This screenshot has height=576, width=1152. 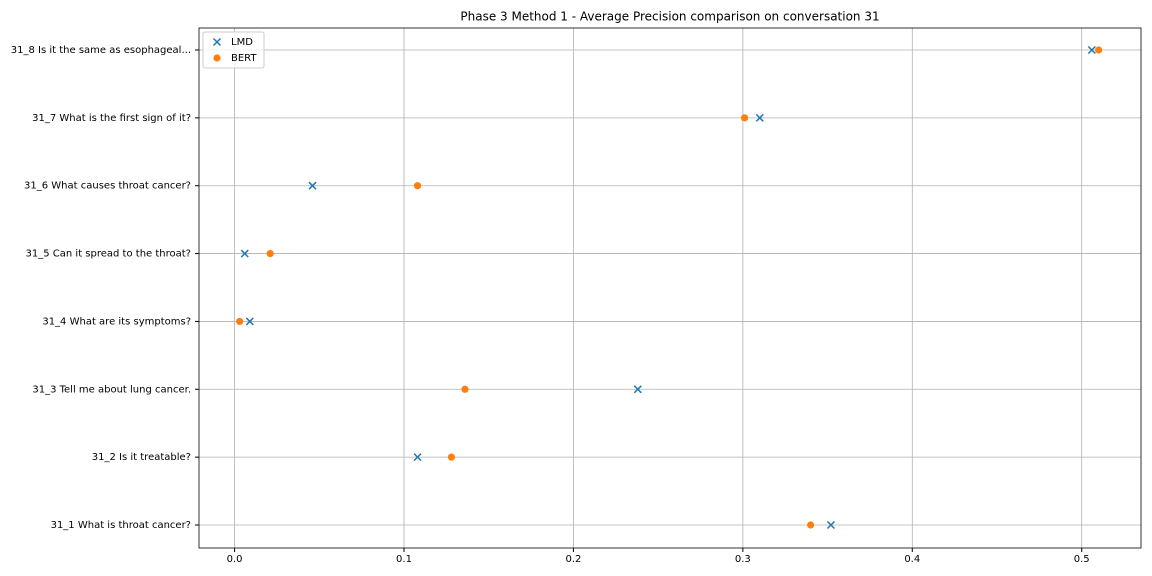 What do you see at coordinates (235, 559) in the screenshot?
I see `x-tick-label: 0.0` at bounding box center [235, 559].